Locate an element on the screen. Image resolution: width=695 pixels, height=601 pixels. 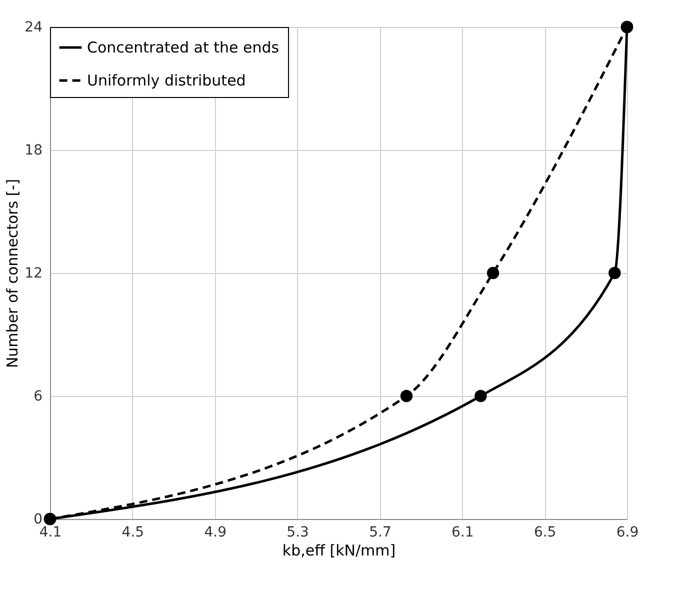
x-tick-label: 5.3 is located at coordinates (297, 532).